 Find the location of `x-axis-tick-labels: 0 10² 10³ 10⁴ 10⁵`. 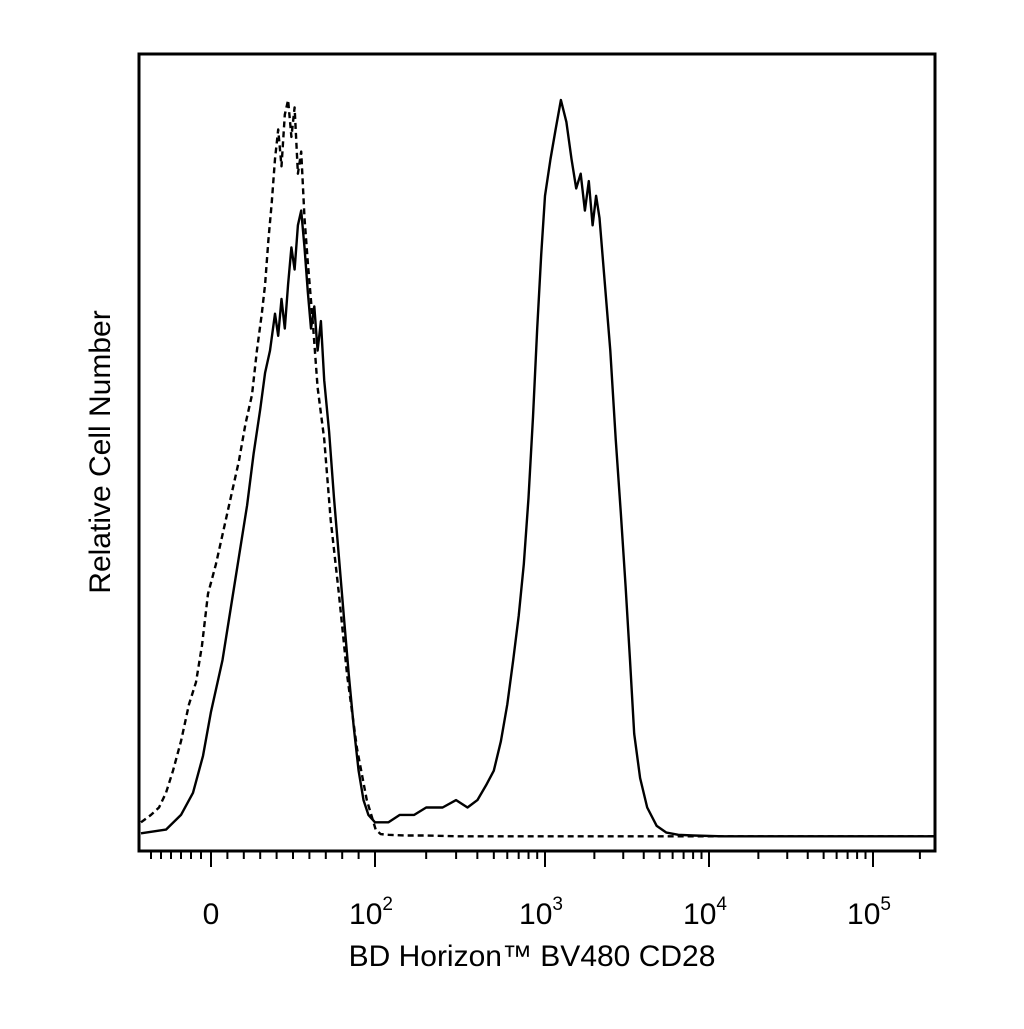

x-axis-tick-labels: 0 10² 10³ 10⁴ 10⁵ is located at coordinates (547, 912).